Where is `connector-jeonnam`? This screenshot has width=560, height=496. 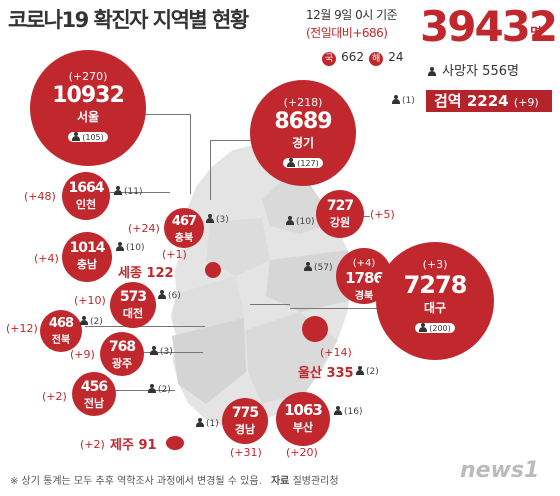 connector-jeonnam is located at coordinates (145, 390).